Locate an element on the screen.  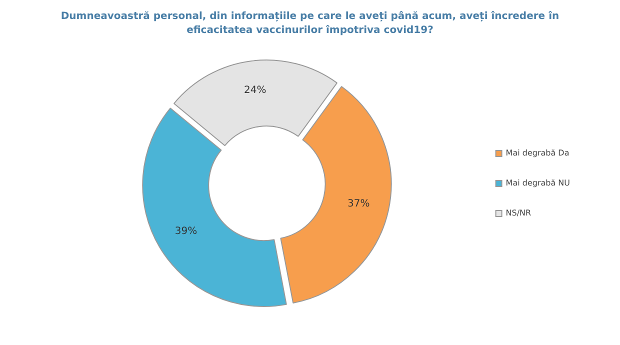
legend-label: Mai degrabă Da is located at coordinates (538, 153).